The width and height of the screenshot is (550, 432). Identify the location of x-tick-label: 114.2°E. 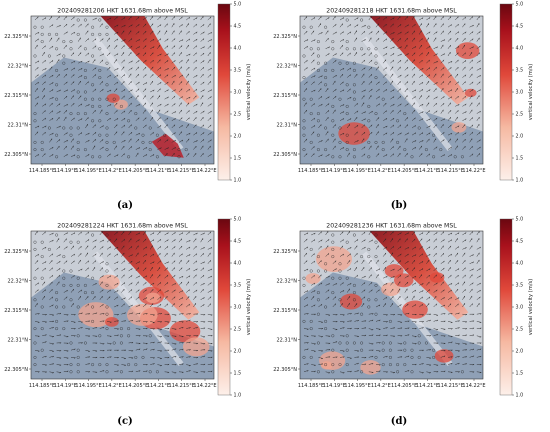
(112, 386).